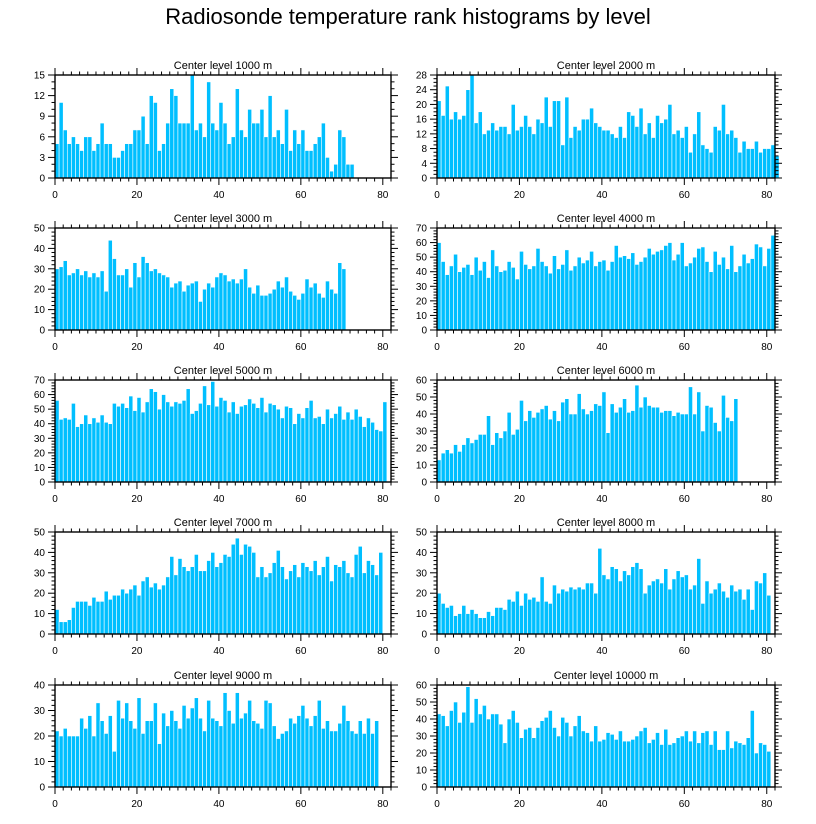  What do you see at coordinates (55, 651) in the screenshot?
I see `x-tick-label: 0` at bounding box center [55, 651].